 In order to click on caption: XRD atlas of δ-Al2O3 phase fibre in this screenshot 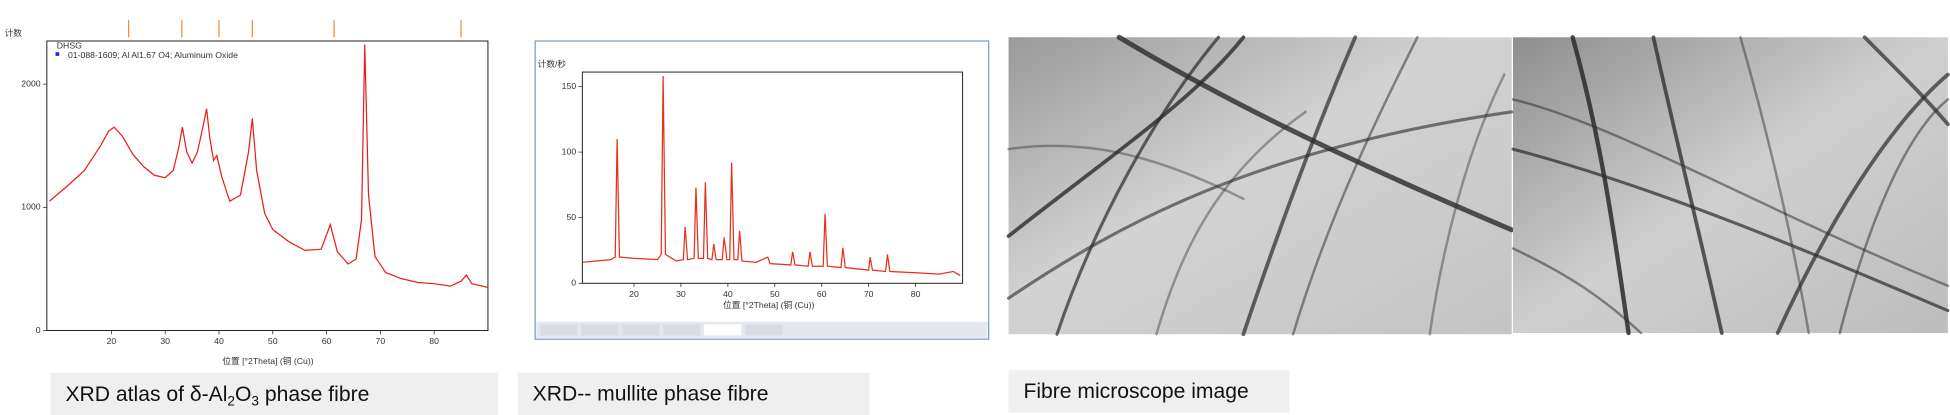, I will do `click(217, 395)`.